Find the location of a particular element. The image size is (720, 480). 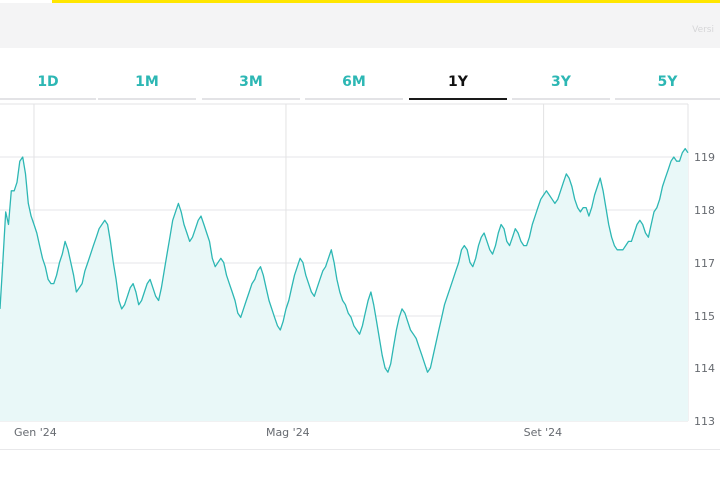

x-tick-label: Gen '24 is located at coordinates (35, 432).